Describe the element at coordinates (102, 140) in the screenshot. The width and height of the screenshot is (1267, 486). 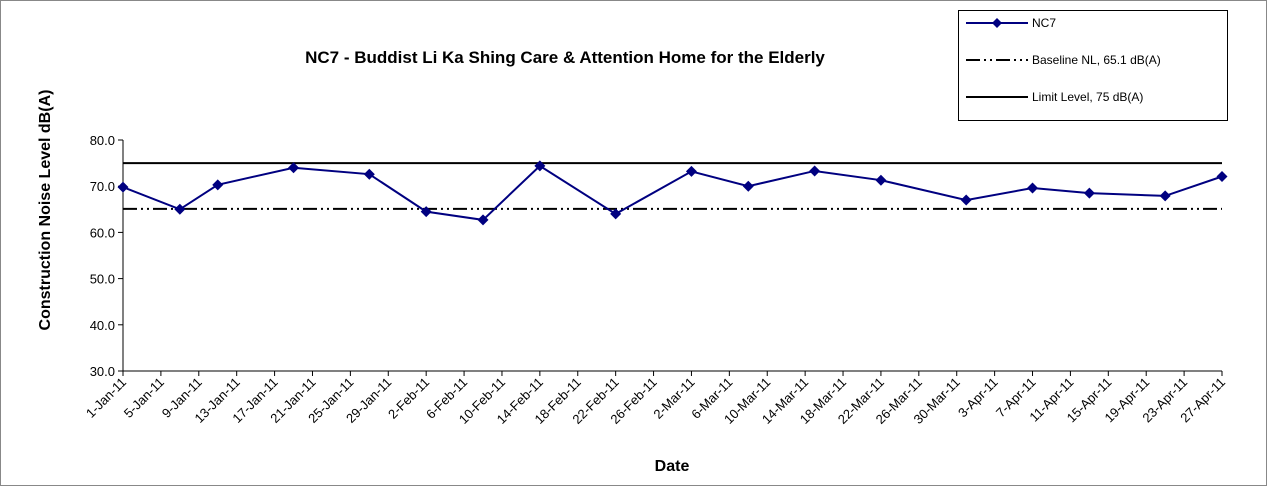
I see `y-tick-label: 80.0` at that location.